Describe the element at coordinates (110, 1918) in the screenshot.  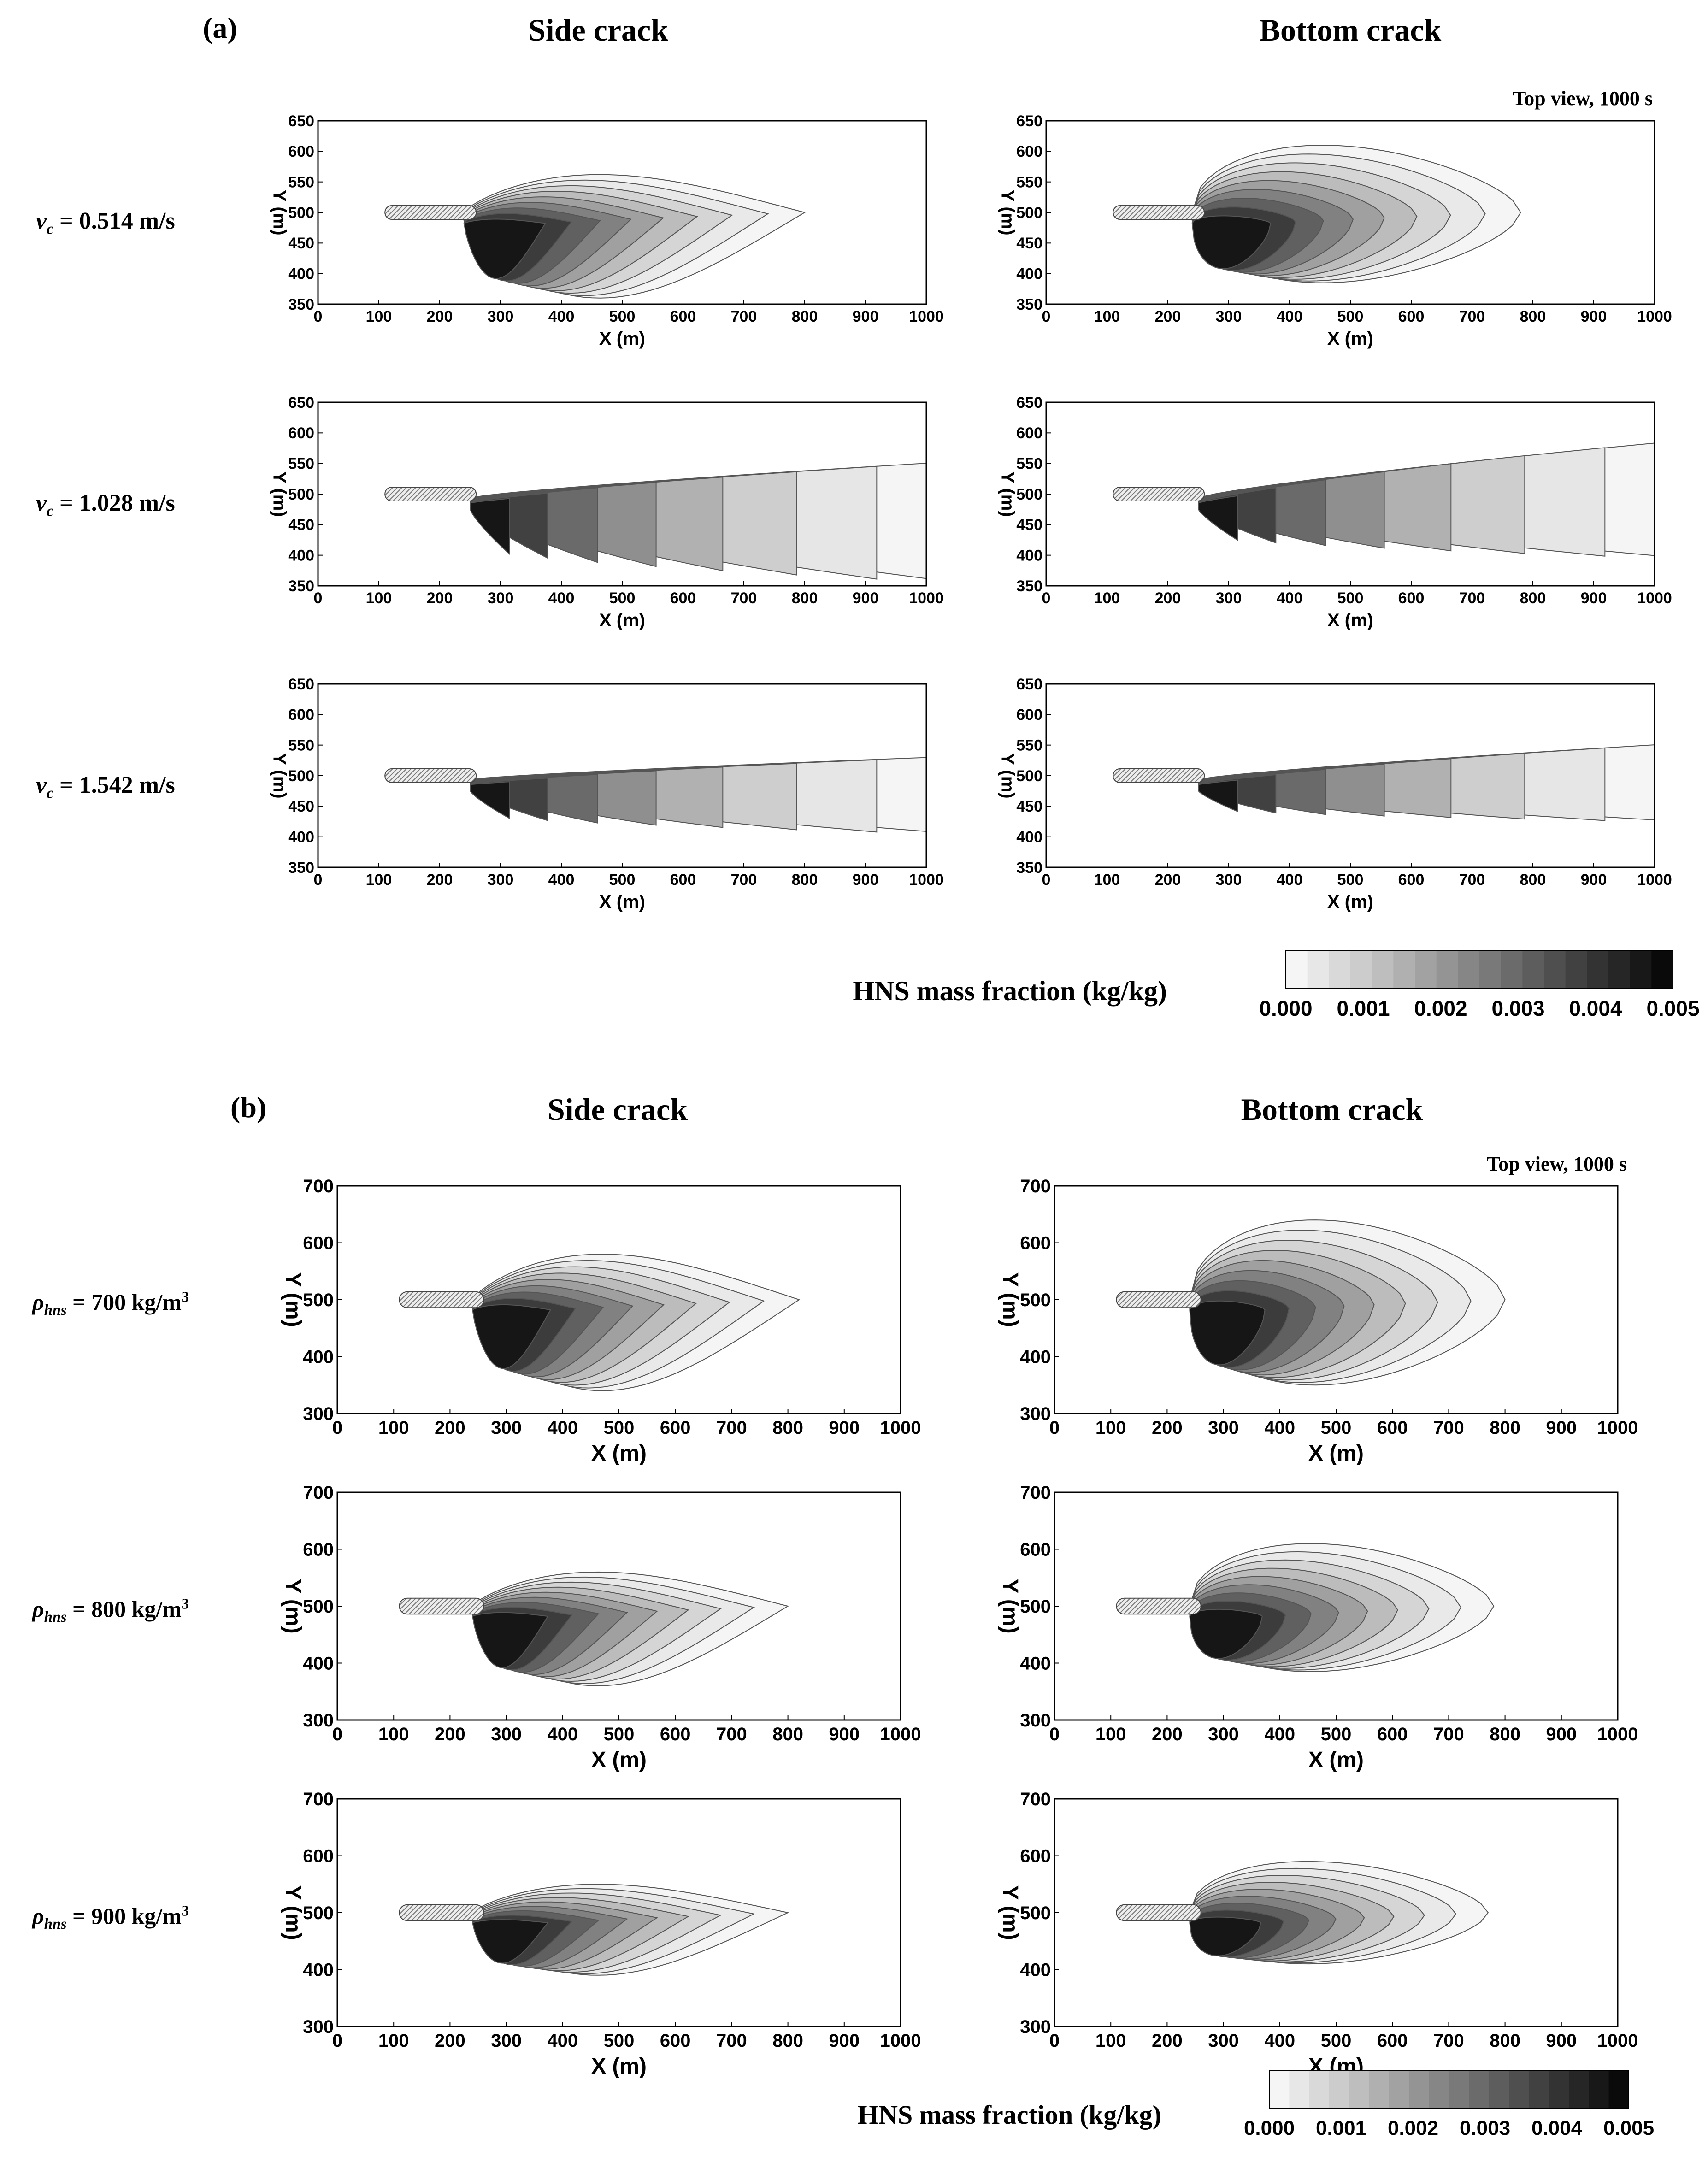
I see `row-label: ρhns = 900 kg/m3` at that location.